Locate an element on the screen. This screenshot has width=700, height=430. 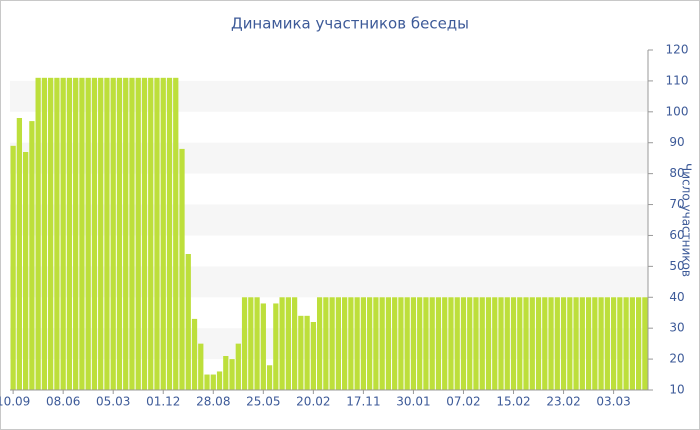
y-tick-label: 110 is located at coordinates (677, 80).